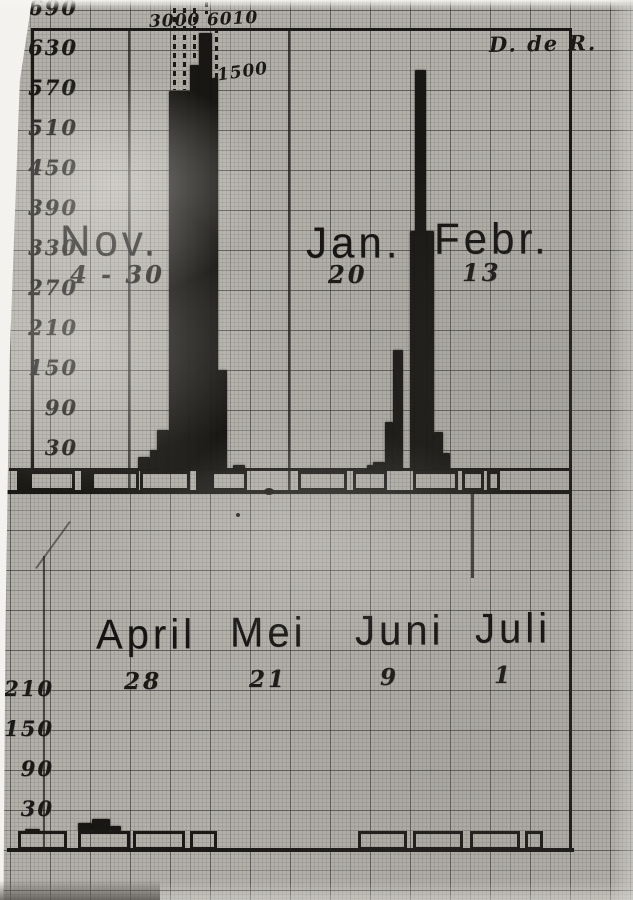 The width and height of the screenshot is (633, 900). Describe the element at coordinates (143, 681) in the screenshot. I see `month-day-count: 28` at that location.